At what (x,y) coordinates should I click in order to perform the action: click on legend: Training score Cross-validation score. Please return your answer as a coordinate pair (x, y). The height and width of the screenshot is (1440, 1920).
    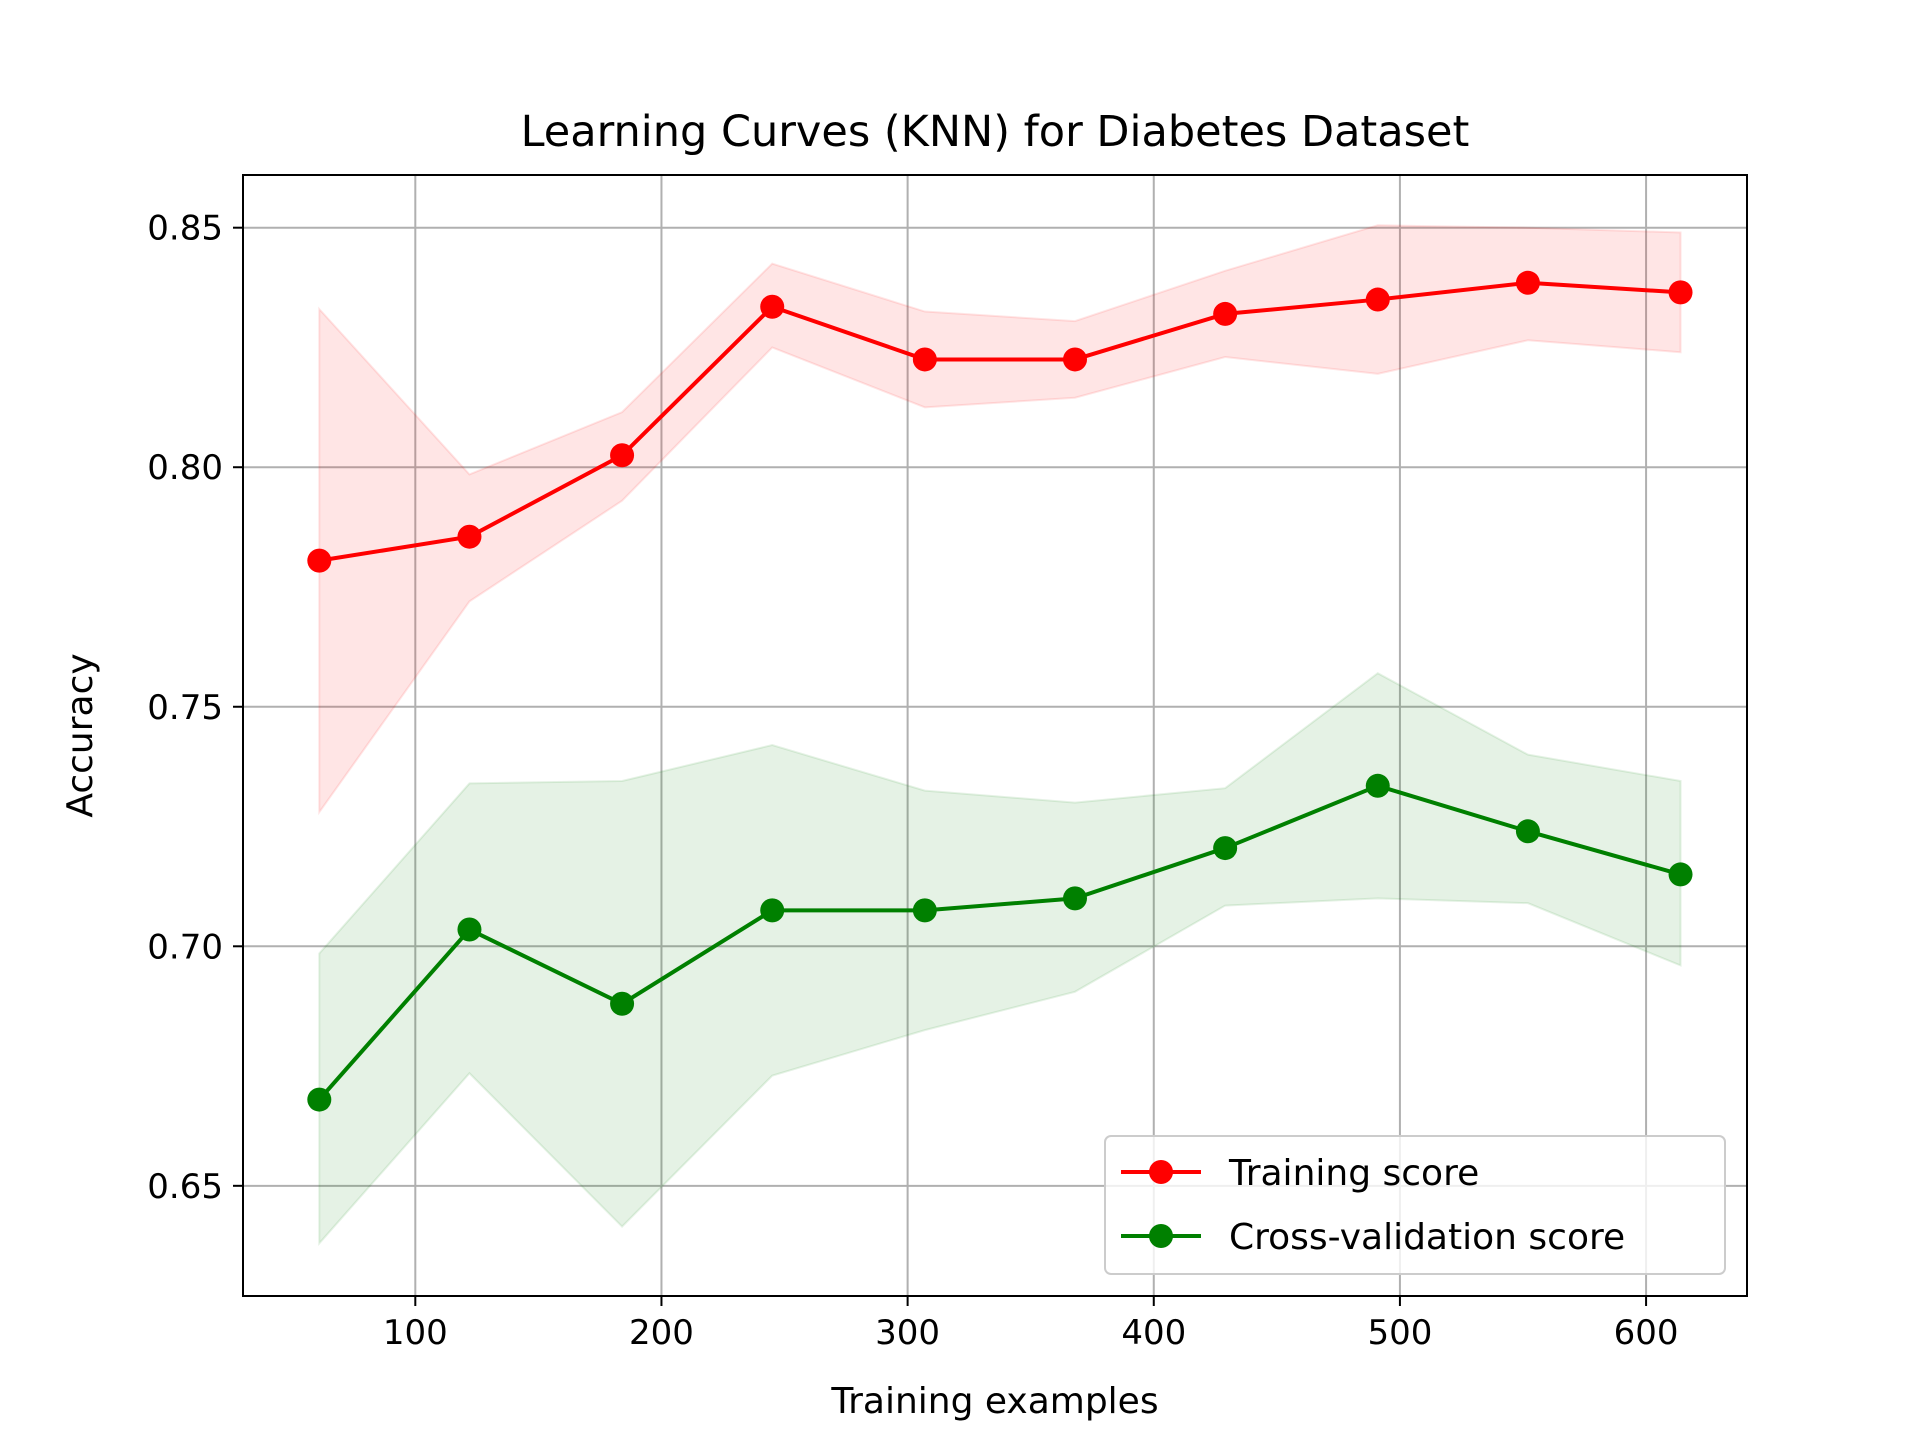
    Looking at the image, I should click on (1415, 1205).